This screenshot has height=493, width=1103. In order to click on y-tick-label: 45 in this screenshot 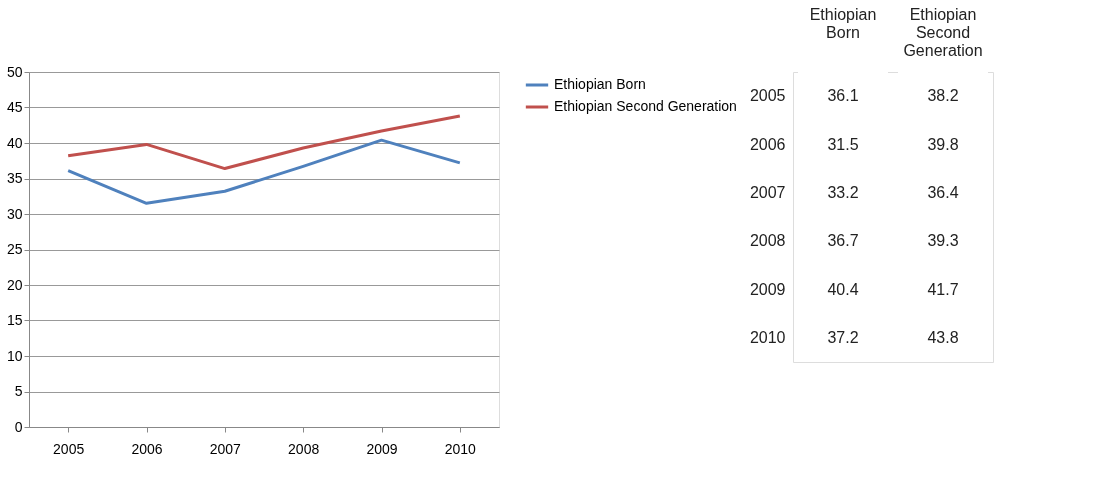, I will do `click(14, 107)`.